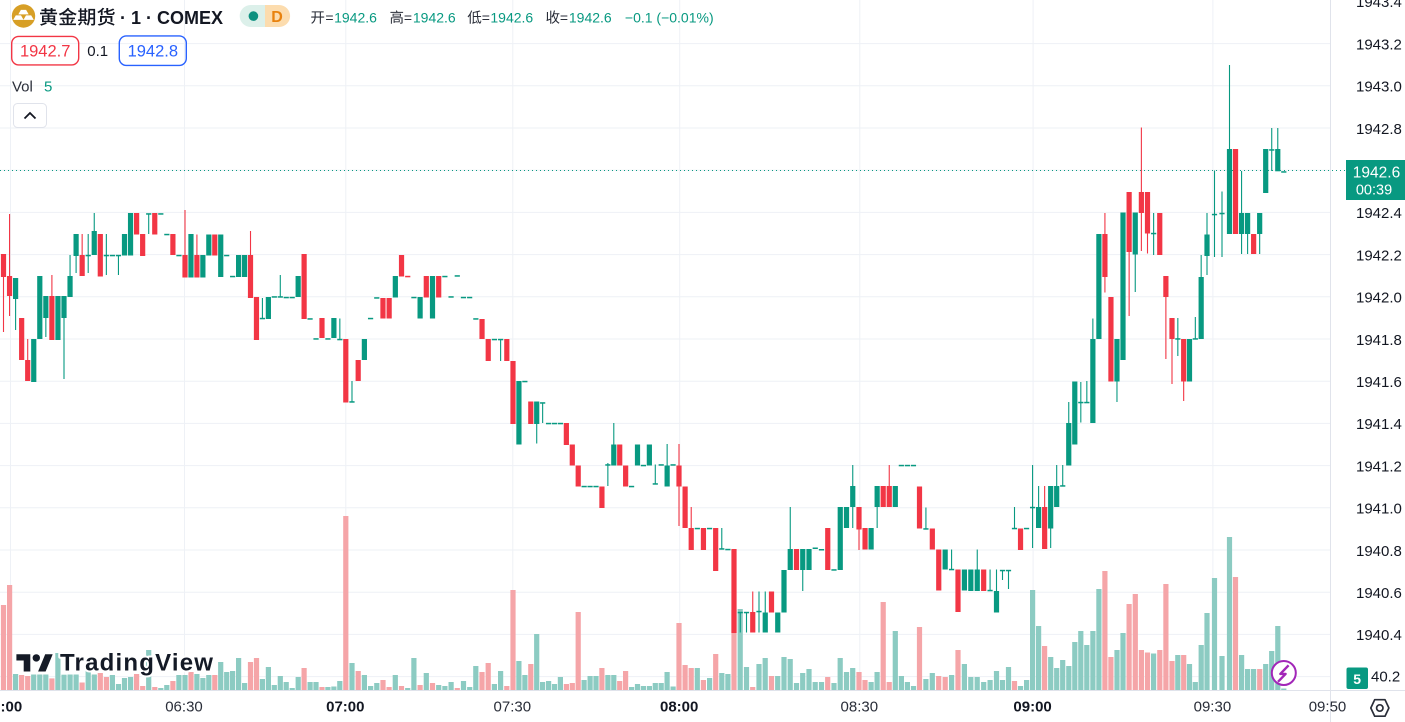 This screenshot has height=722, width=1405. What do you see at coordinates (860, 707) in the screenshot?
I see `svg-text: 08:30` at bounding box center [860, 707].